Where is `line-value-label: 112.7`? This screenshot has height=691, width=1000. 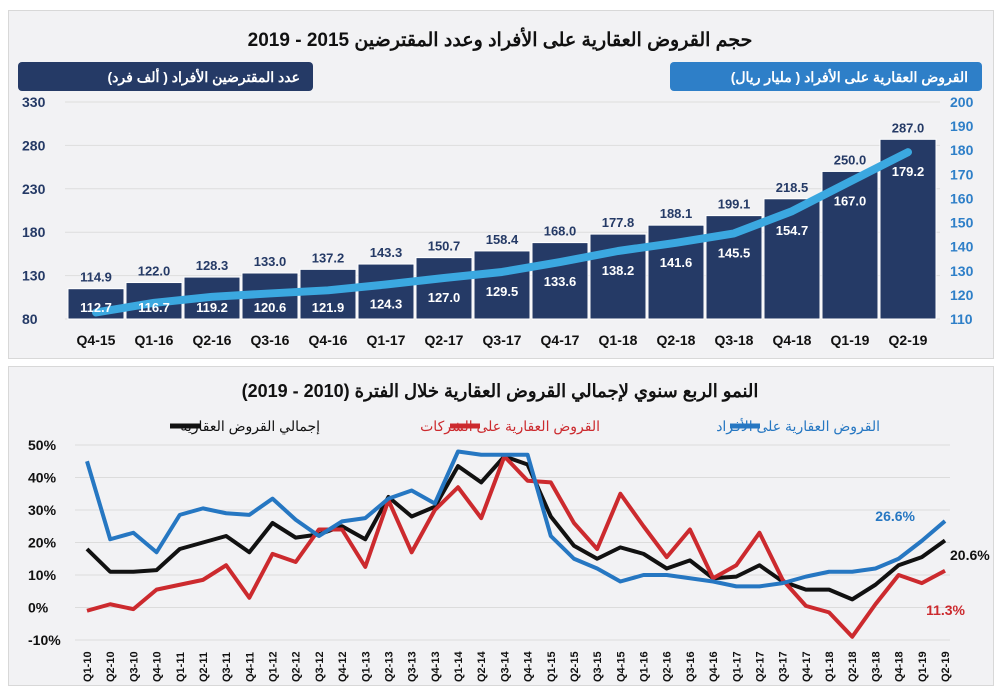
line-value-label: 112.7 is located at coordinates (96, 307).